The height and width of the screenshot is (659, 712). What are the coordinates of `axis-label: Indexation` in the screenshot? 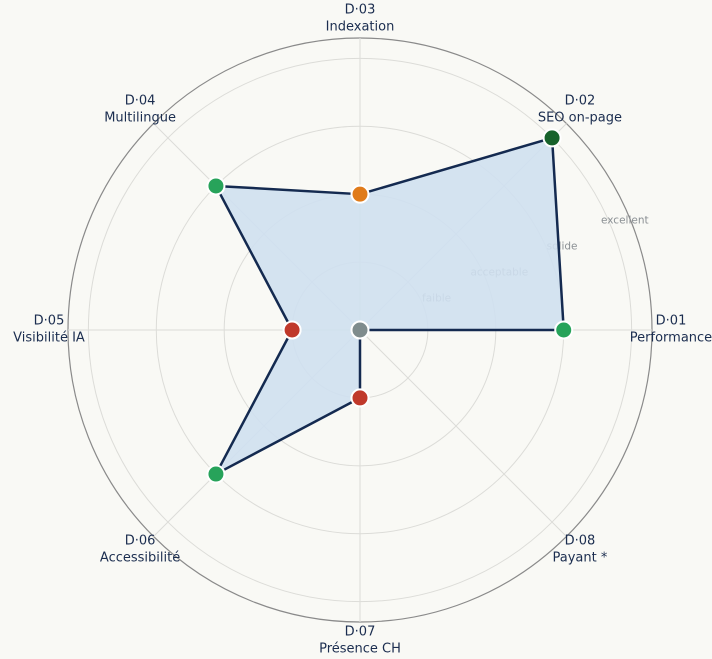 It's located at (360, 27).